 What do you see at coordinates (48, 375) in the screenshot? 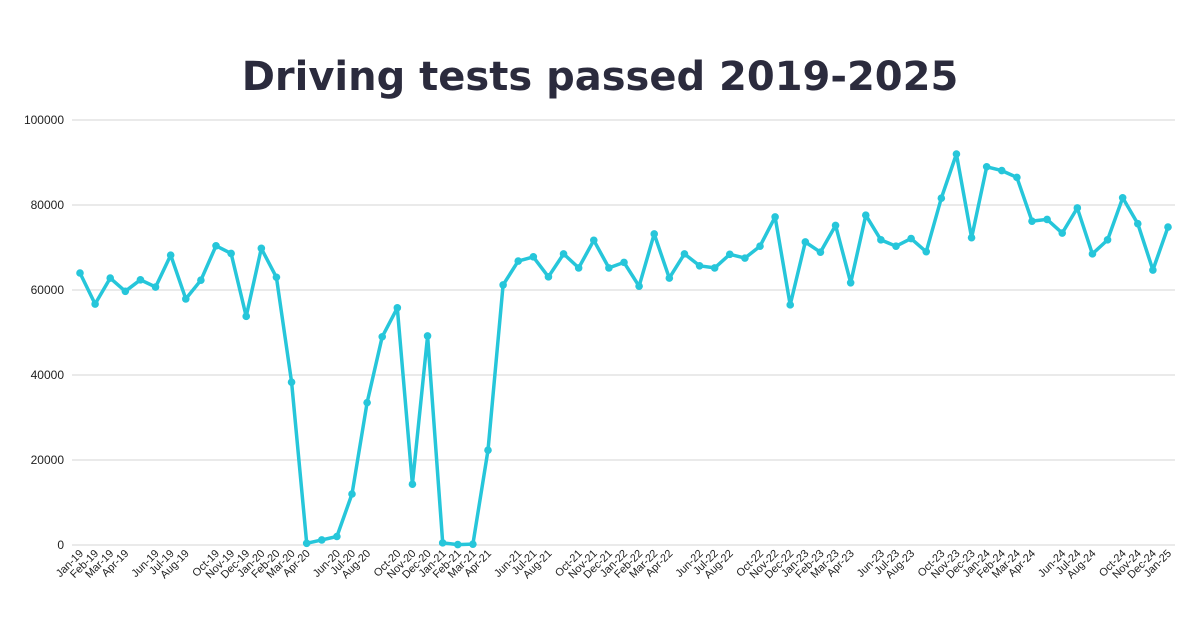
I see `y-tick-label: 40000` at bounding box center [48, 375].